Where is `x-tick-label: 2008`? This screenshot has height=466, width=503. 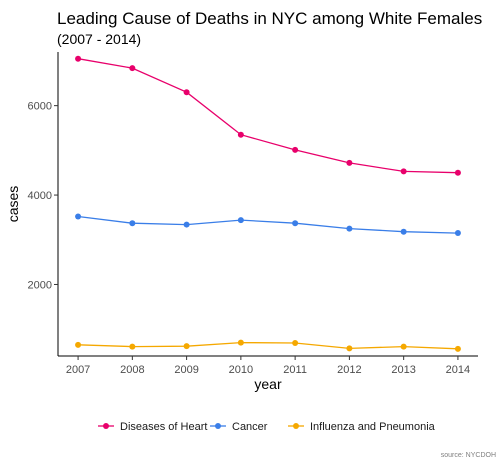 x-tick-label: 2008 is located at coordinates (132, 370).